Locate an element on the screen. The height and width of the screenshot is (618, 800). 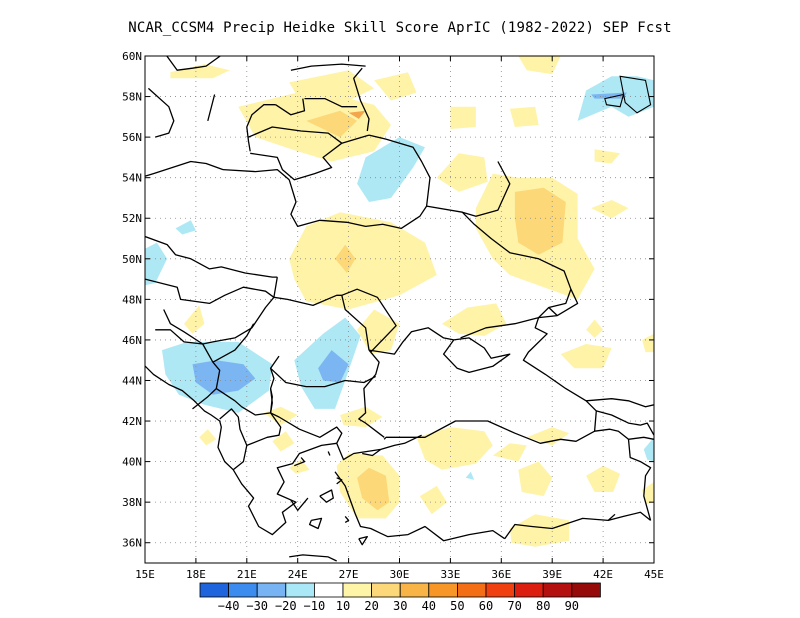
colorbar-label: 30 is located at coordinates (400, 606).